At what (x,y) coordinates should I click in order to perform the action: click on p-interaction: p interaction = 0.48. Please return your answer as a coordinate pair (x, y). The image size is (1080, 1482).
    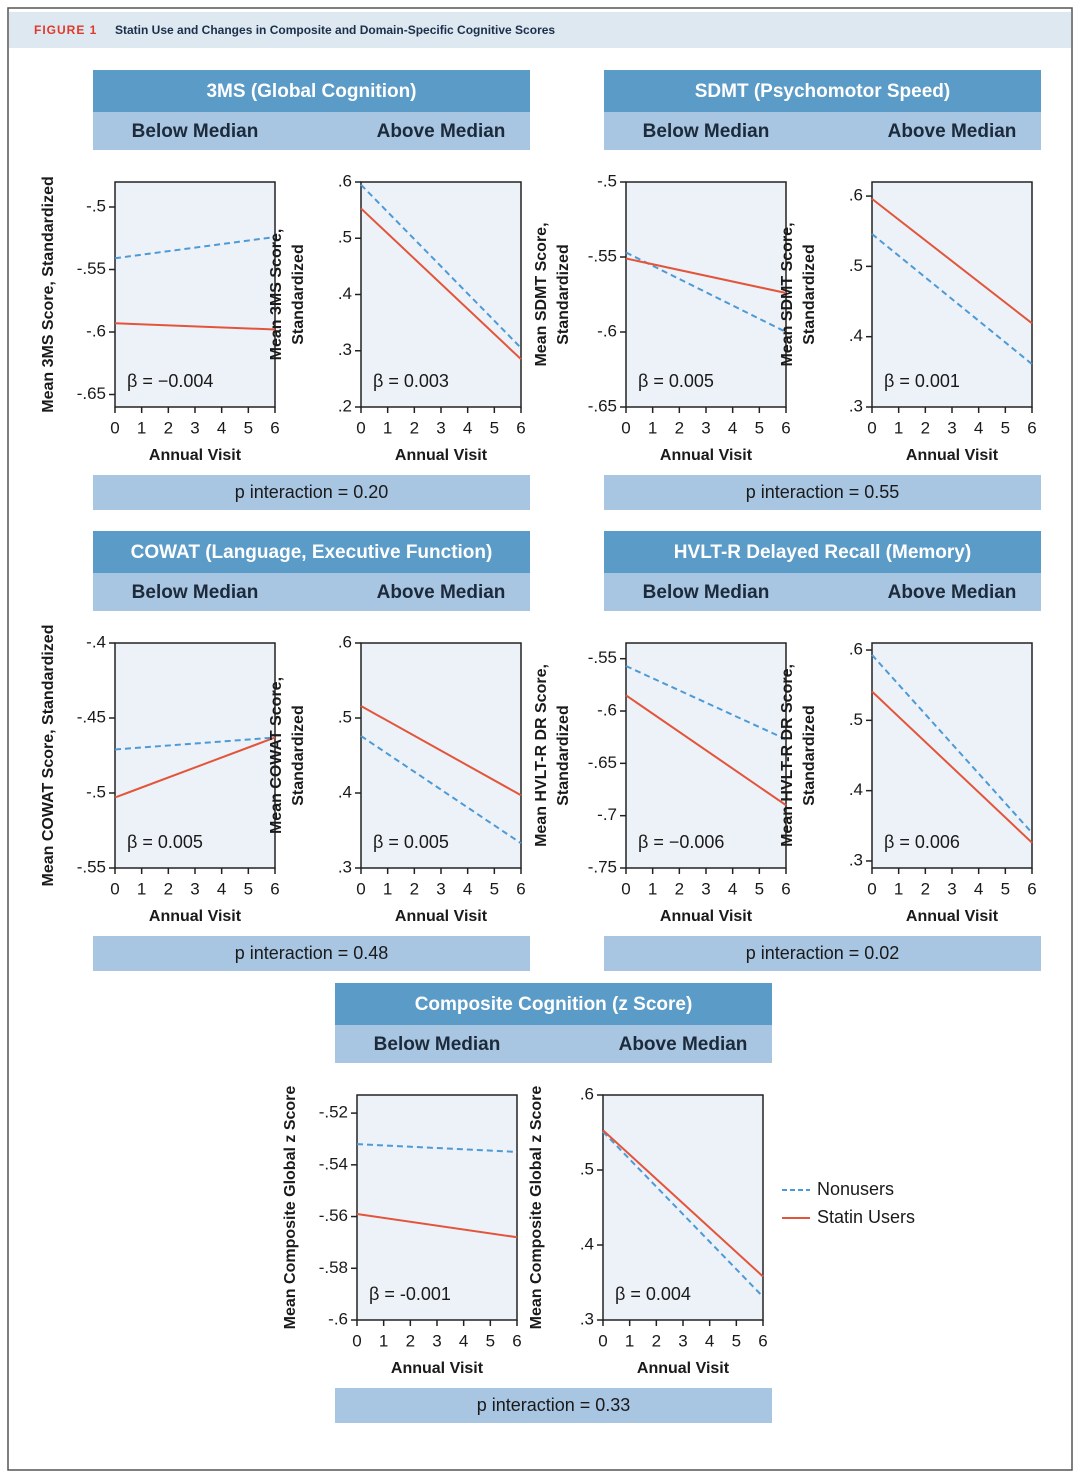
    Looking at the image, I should click on (312, 953).